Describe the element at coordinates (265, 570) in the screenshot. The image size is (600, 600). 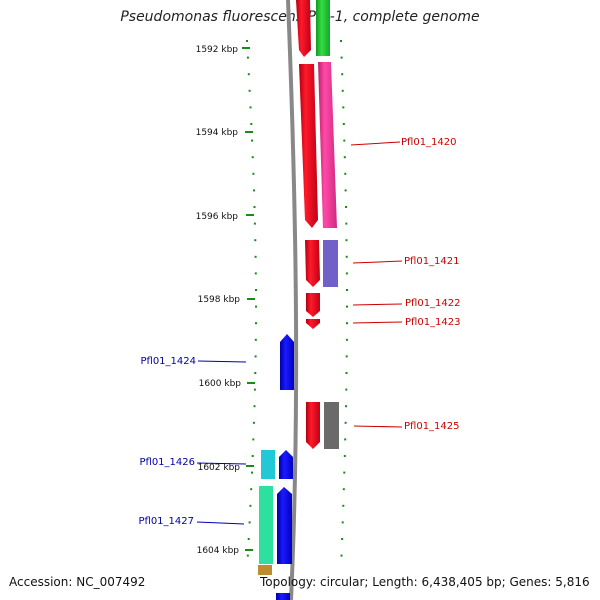
I see `partial-gene-bottom-left` at that location.